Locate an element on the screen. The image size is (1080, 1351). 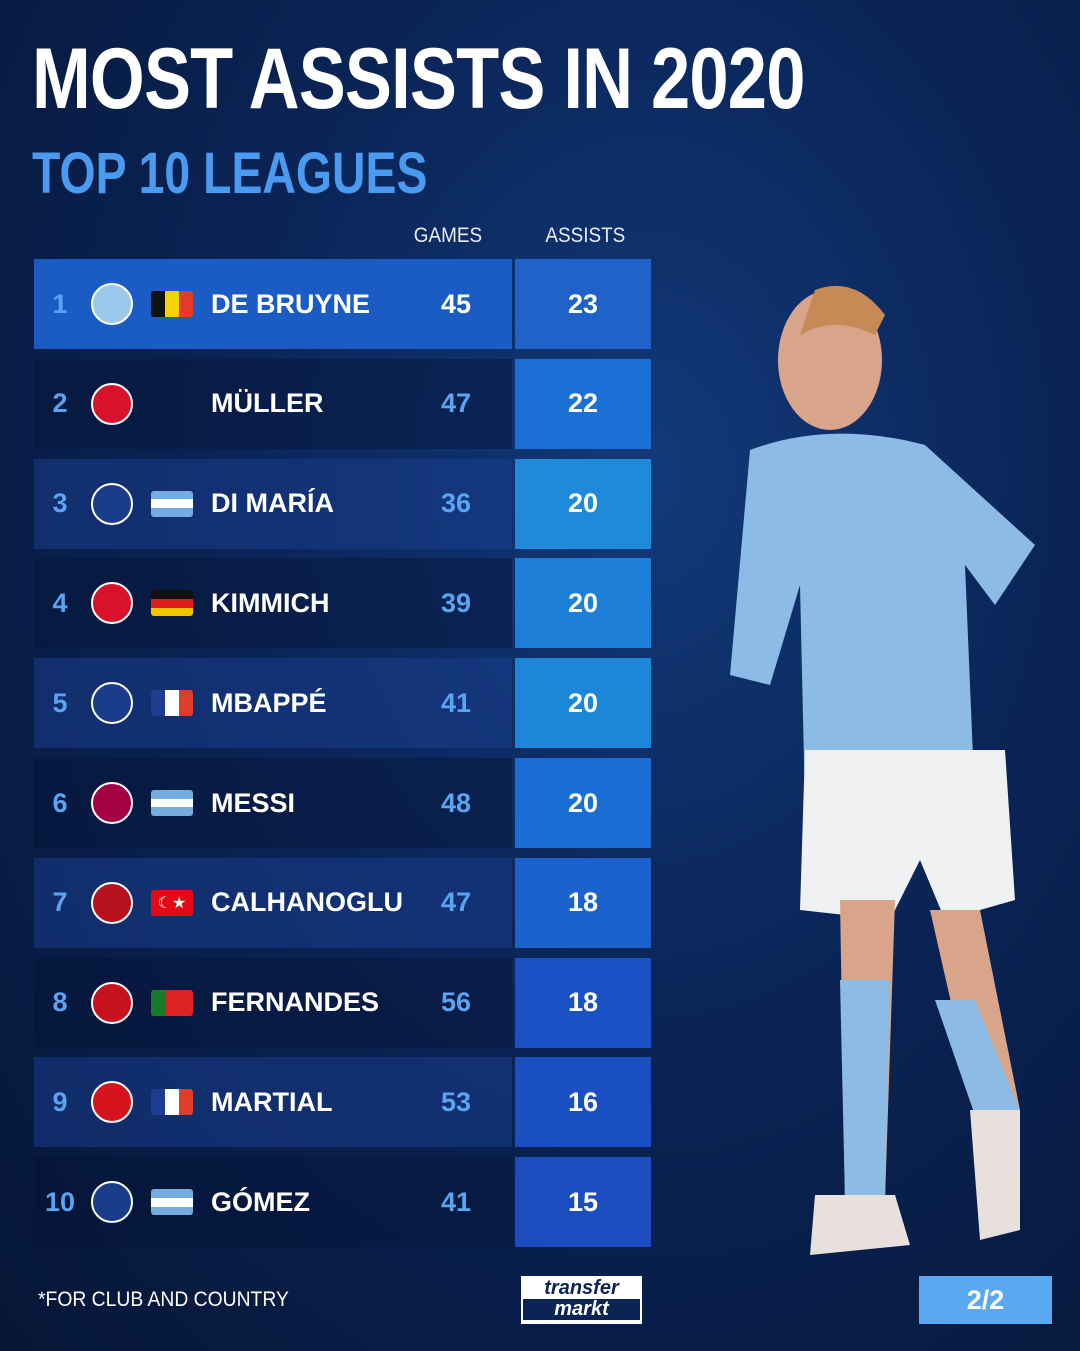
page-subtitle: TOP 10 LEAGUES is located at coordinates (230, 173).